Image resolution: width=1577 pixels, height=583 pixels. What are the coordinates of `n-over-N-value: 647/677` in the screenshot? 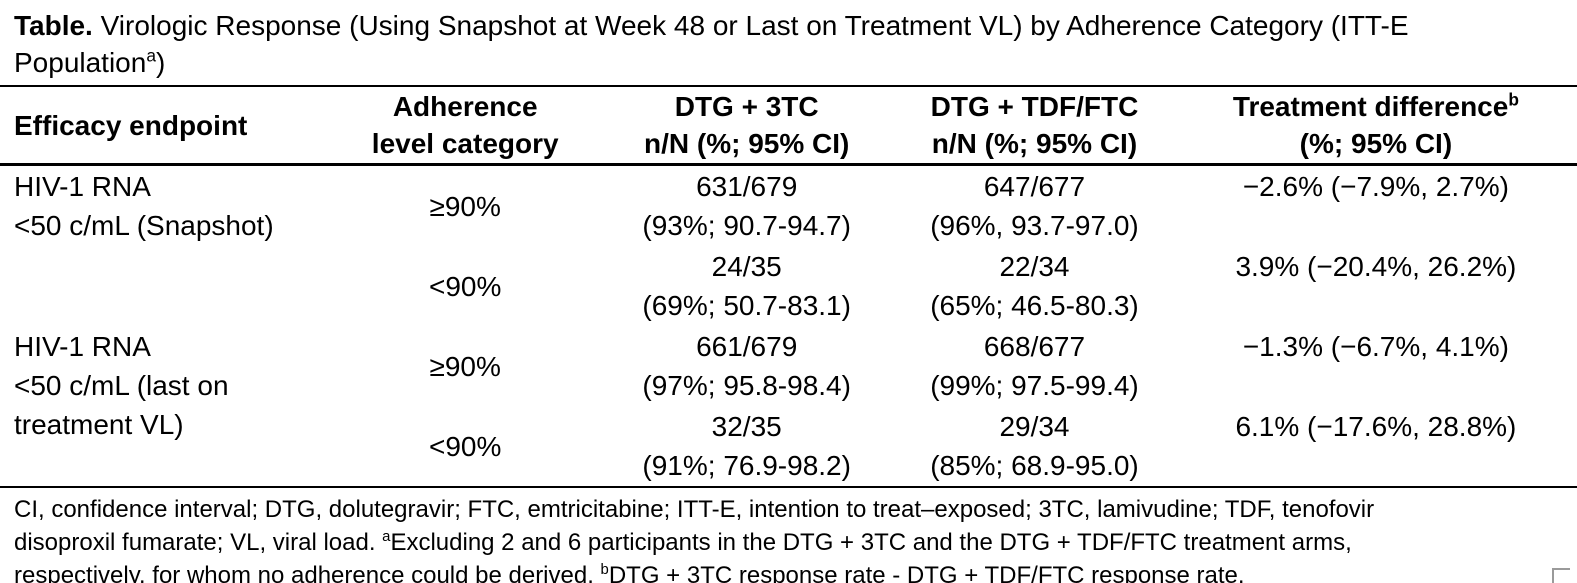 It's located at (1034, 186).